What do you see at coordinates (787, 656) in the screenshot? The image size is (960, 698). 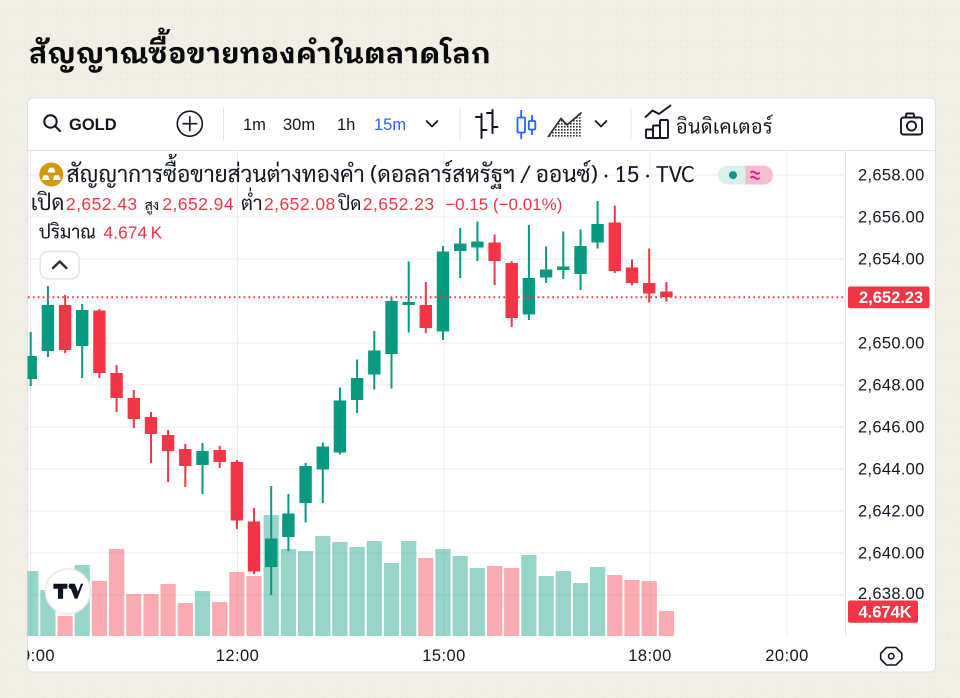 I see `svg-text: 20:00` at bounding box center [787, 656].